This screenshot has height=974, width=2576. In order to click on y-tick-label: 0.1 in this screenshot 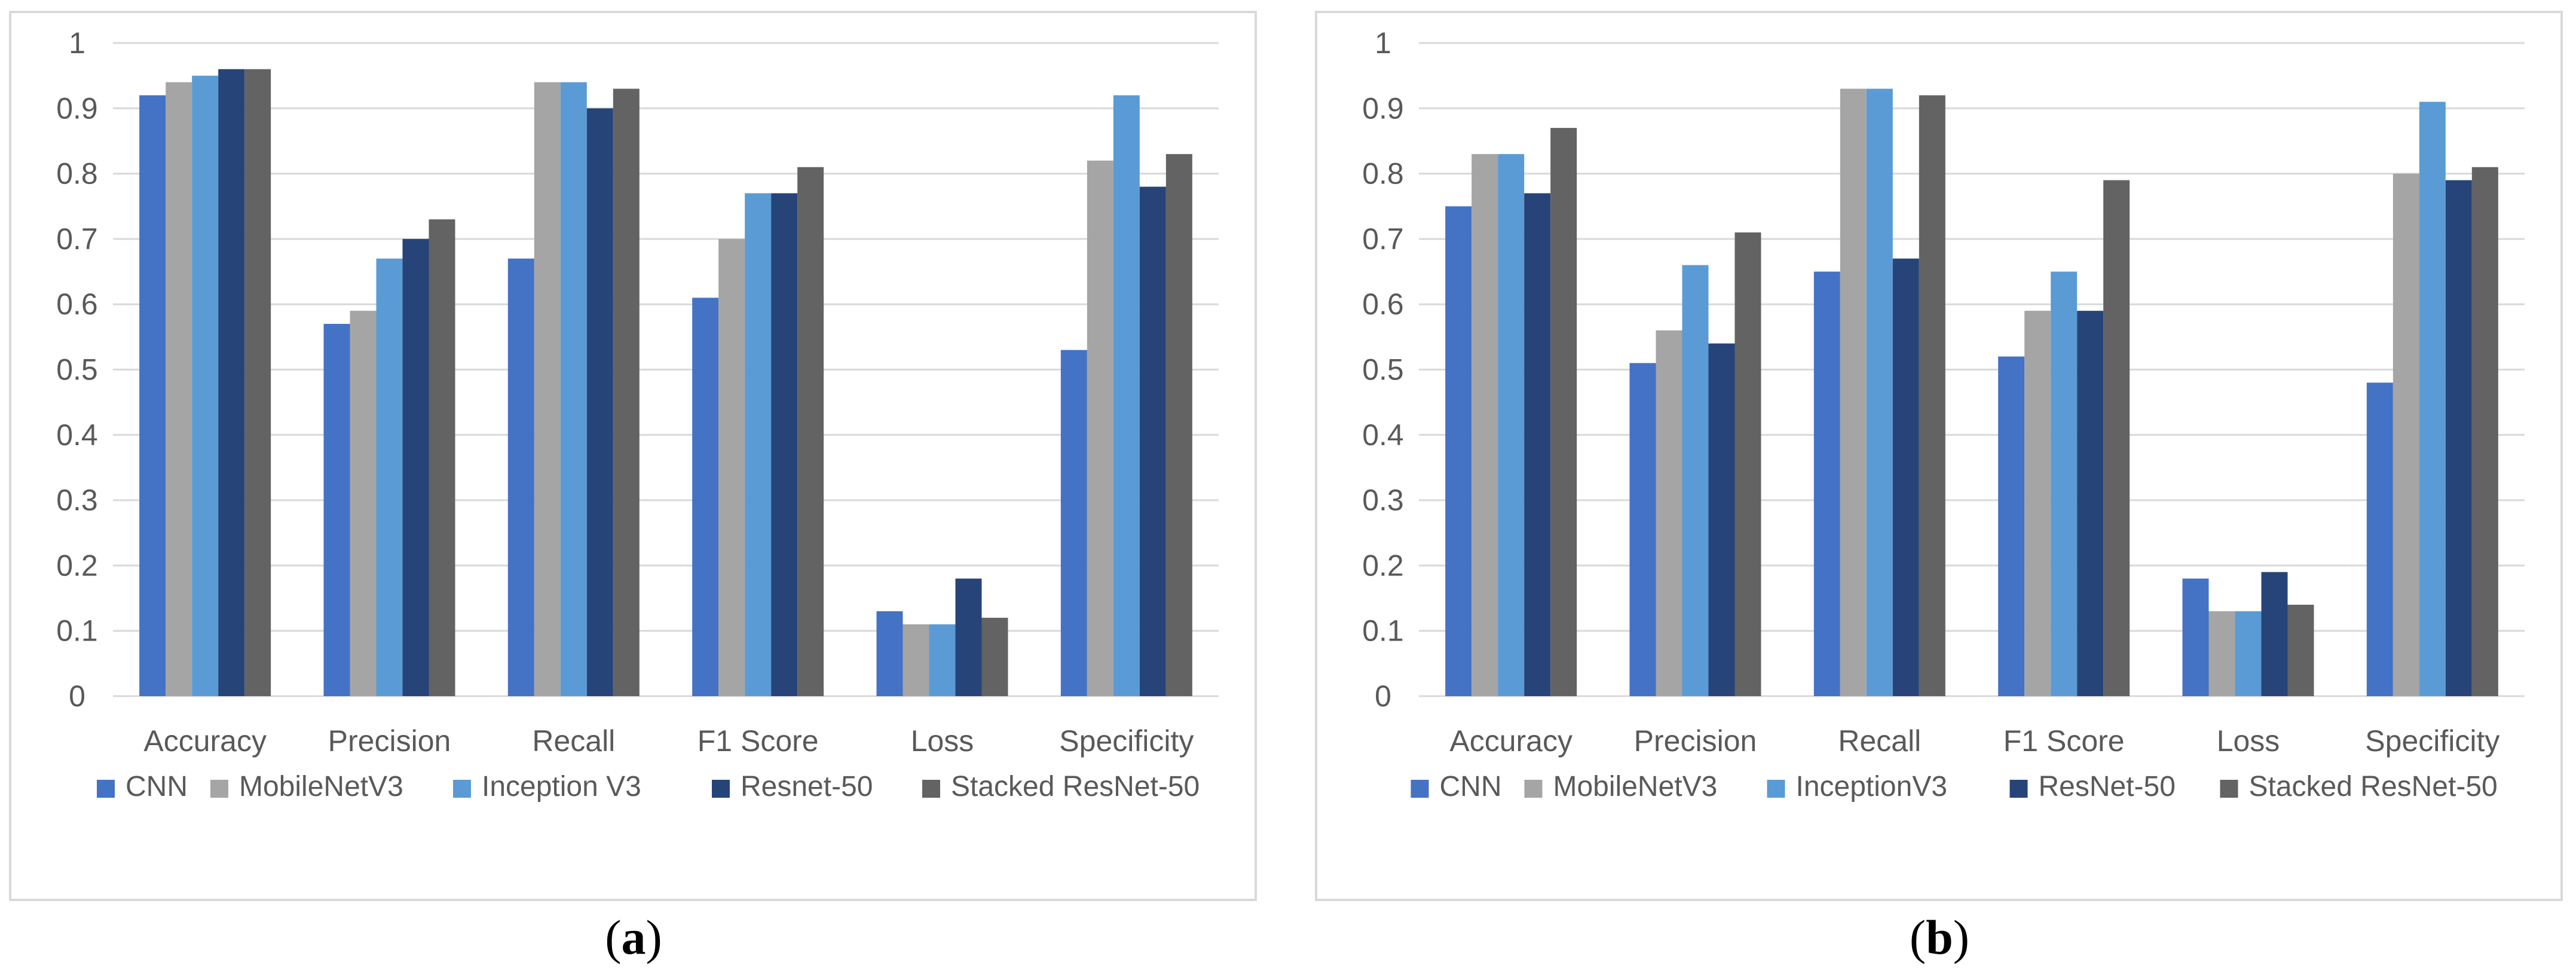, I will do `click(77, 631)`.